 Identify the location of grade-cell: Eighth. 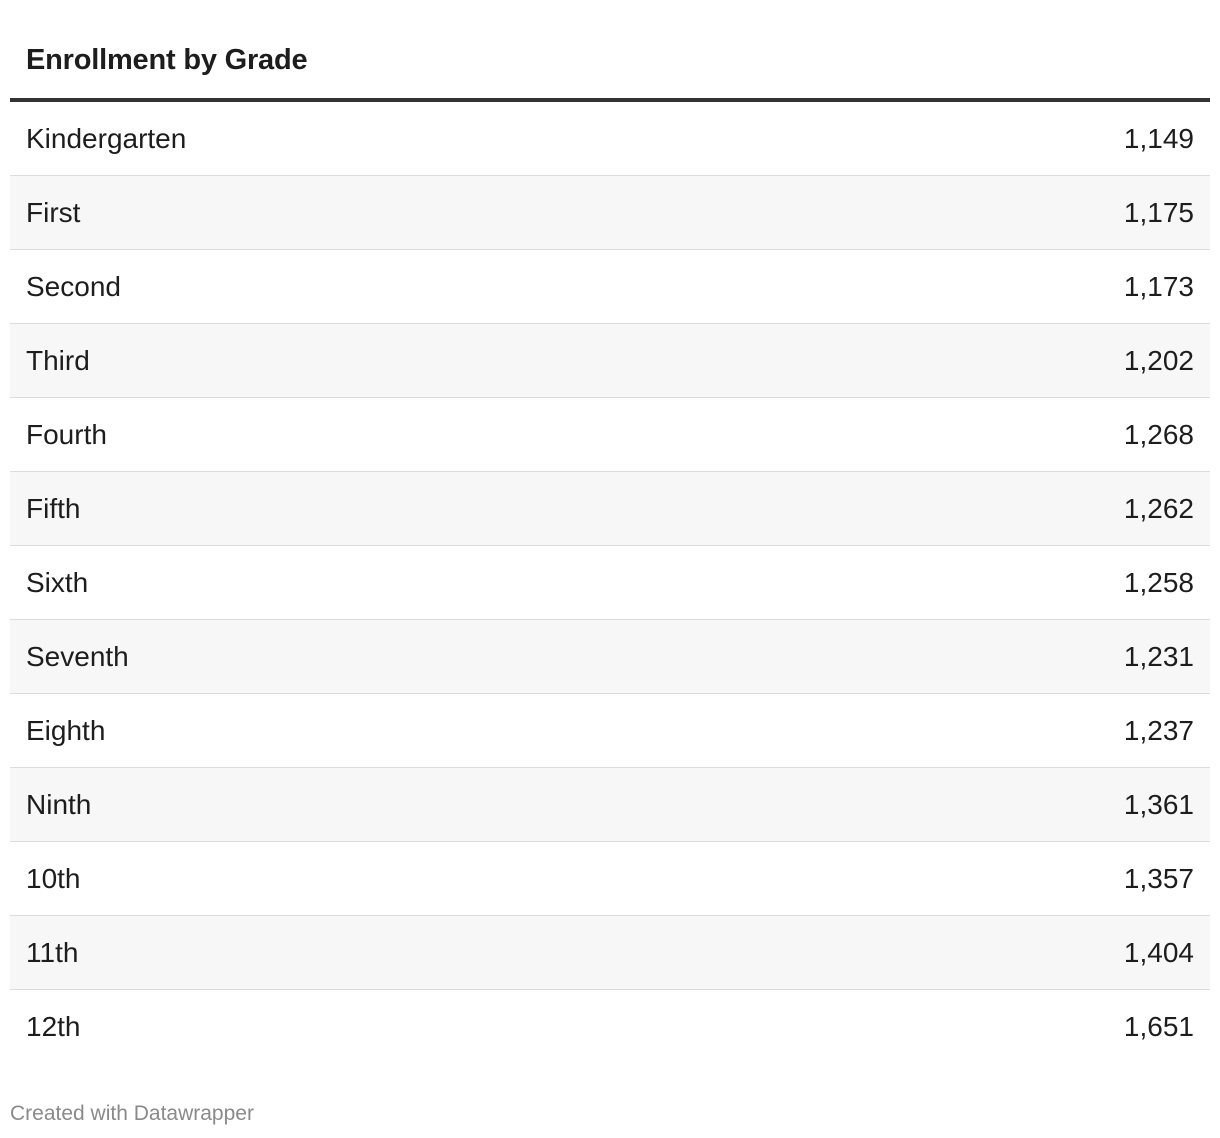
(66, 730).